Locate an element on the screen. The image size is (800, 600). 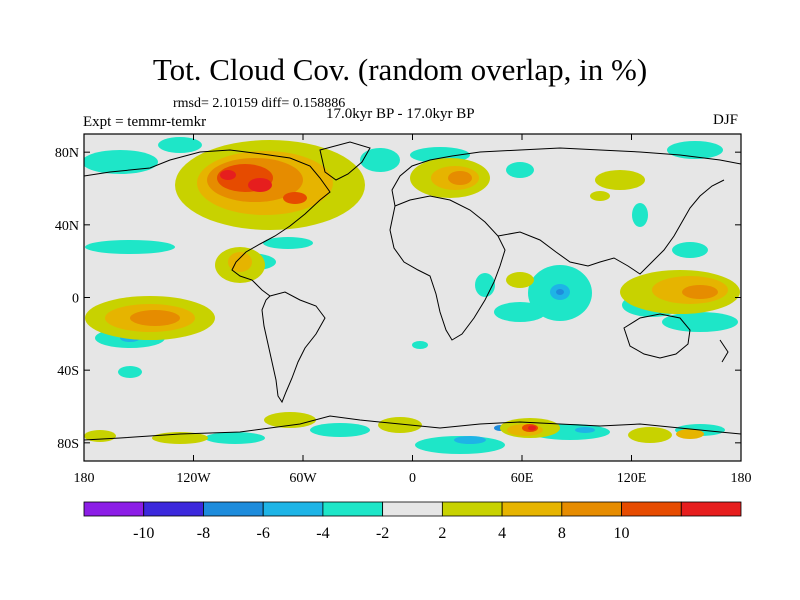
south-america-coast is located at coordinates (293, 347).